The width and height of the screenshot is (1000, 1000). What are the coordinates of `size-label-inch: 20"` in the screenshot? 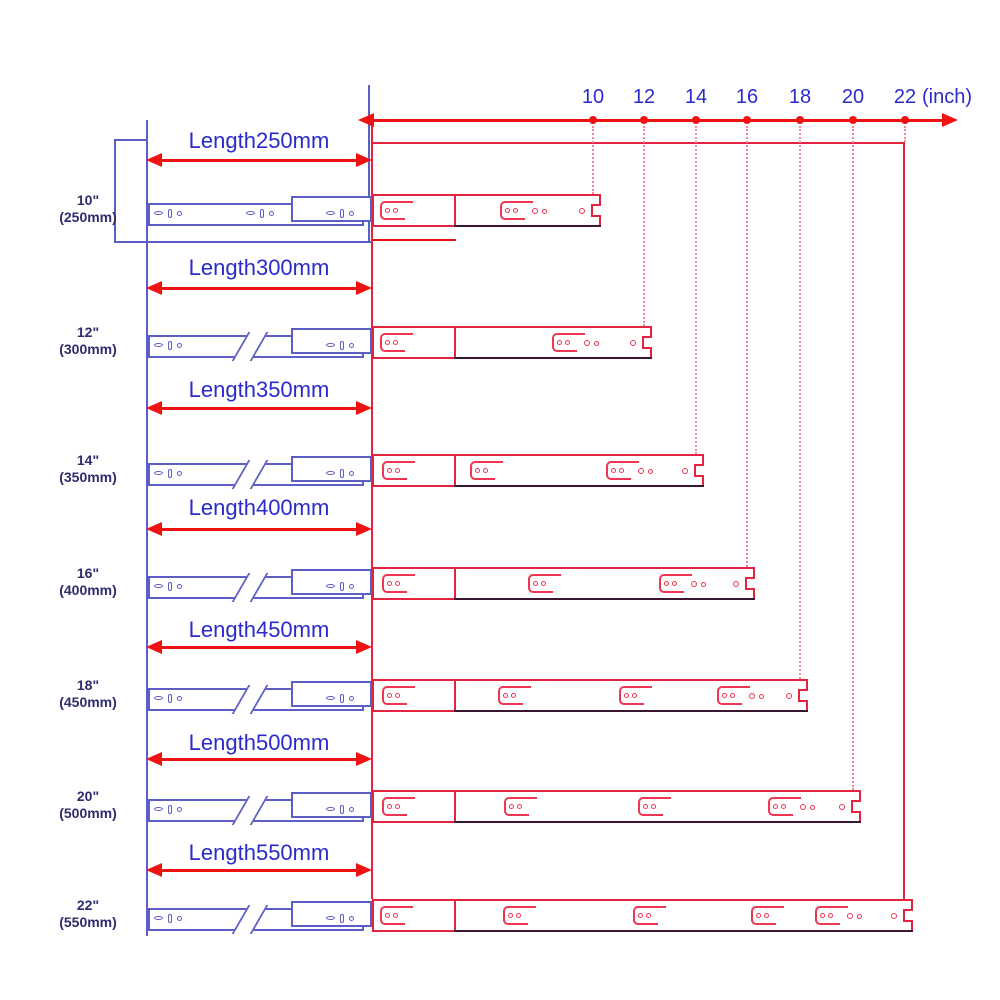 It's located at (88, 796).